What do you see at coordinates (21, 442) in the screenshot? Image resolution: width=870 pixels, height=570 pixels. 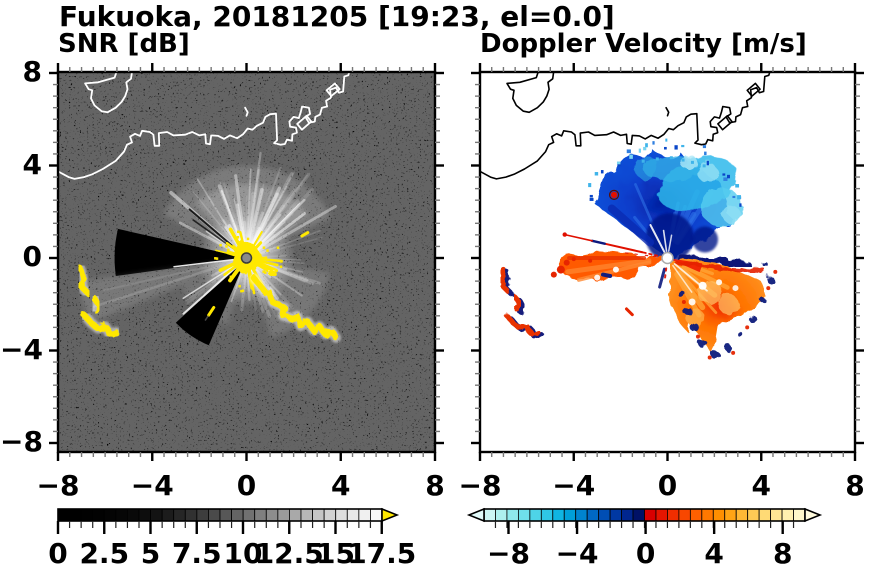 I see `y-tick-label: −8` at bounding box center [21, 442].